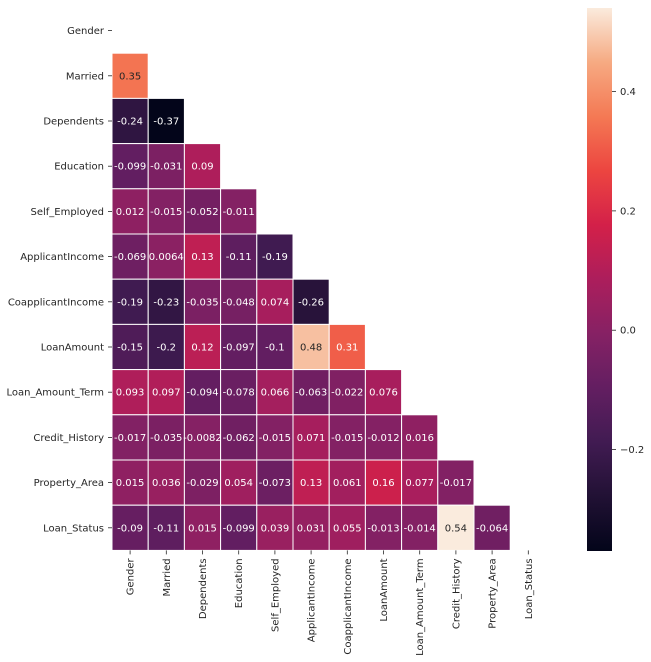  I want to click on heatmap-cell-label: -0.052, so click(202, 212).